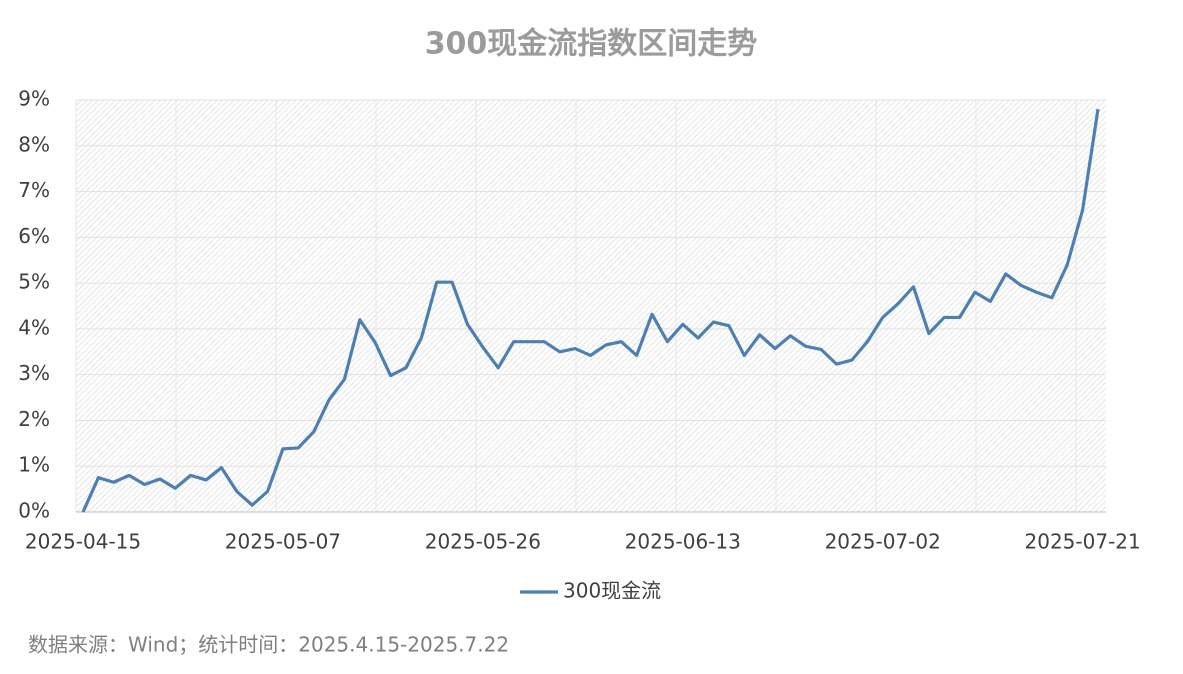 The image size is (1183, 674). I want to click on source-note: 数据来源：Wind；统计时间：2025.4.15-2025.7.22, so click(268, 645).